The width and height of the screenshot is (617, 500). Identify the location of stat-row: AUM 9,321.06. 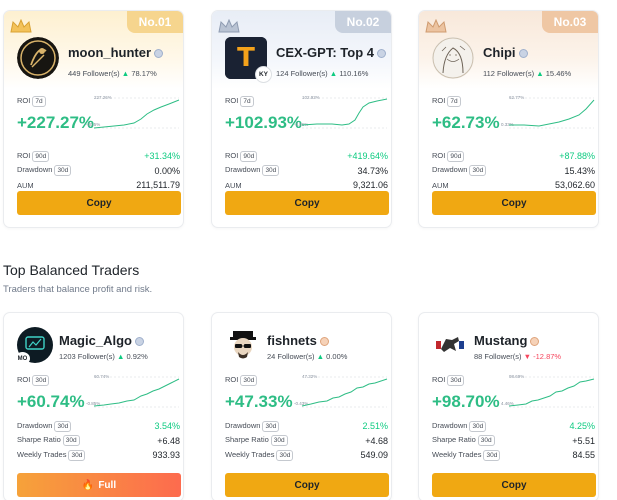
(306, 185).